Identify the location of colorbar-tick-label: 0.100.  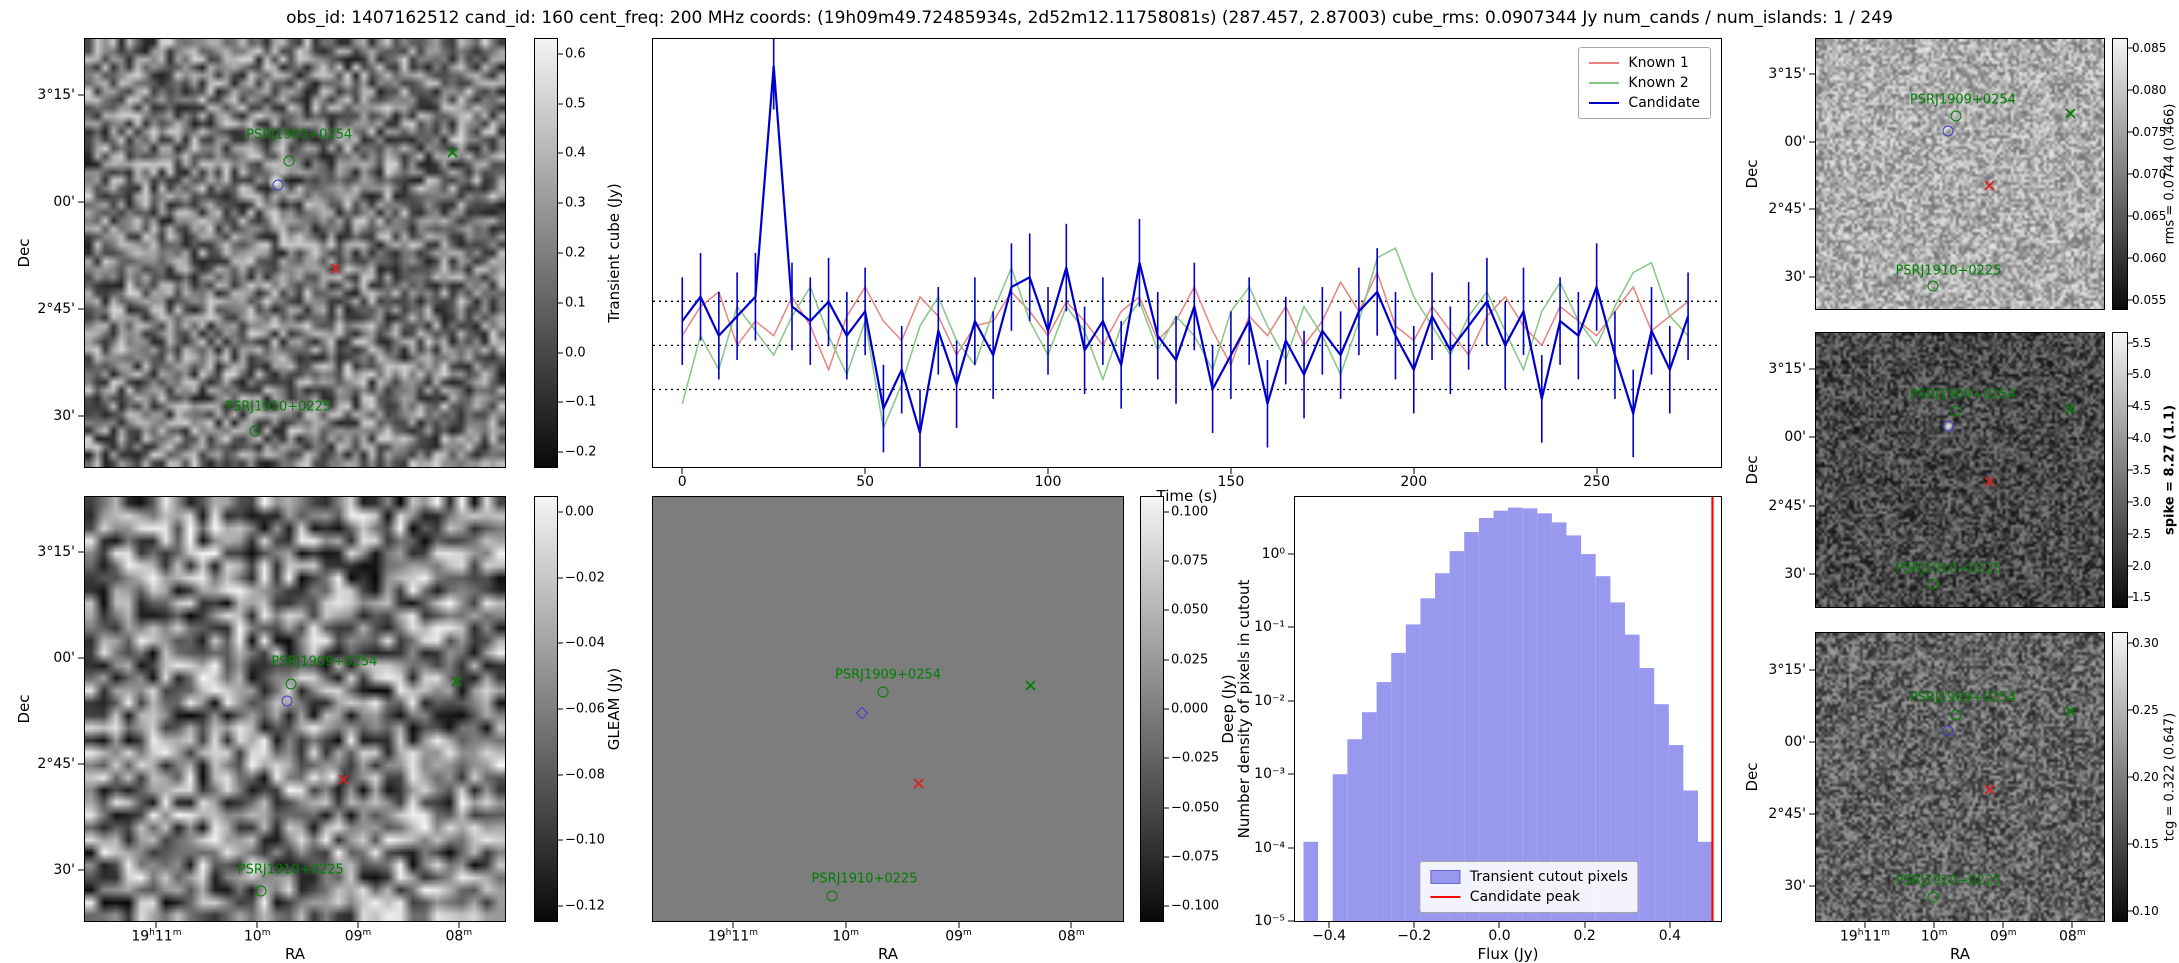
(1190, 512).